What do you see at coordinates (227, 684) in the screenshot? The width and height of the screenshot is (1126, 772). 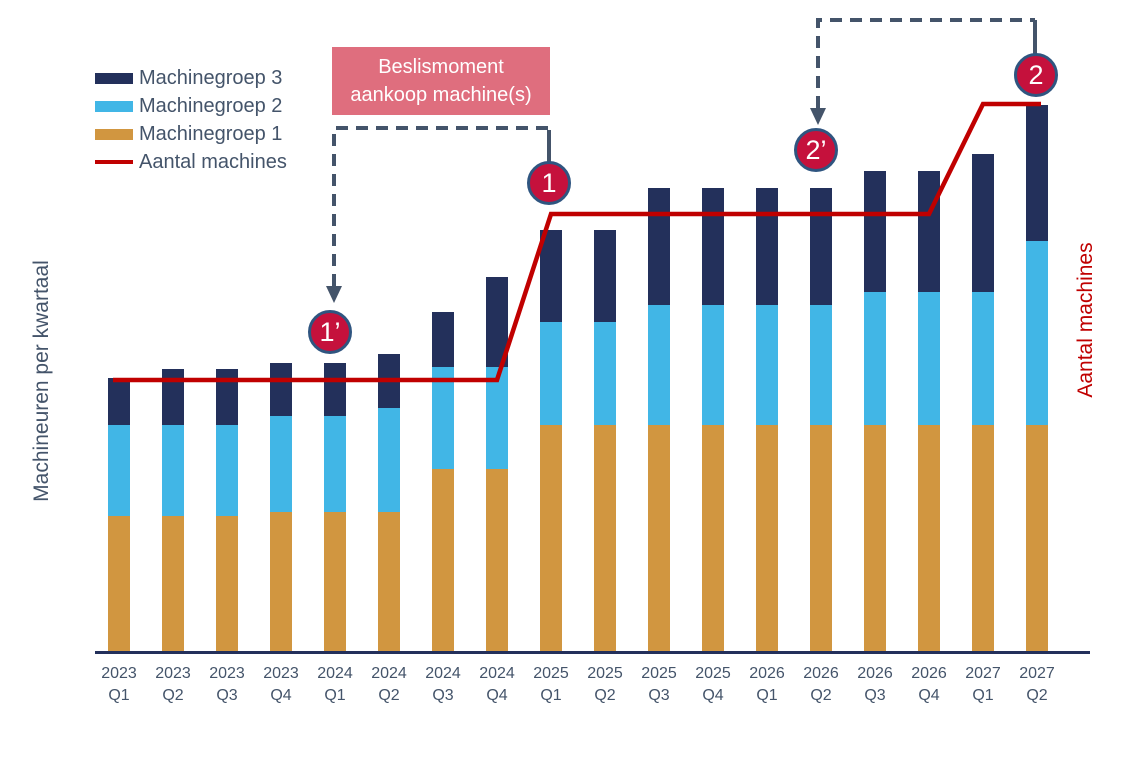 I see `x-tick-2023-Q3: 2023 Q3` at bounding box center [227, 684].